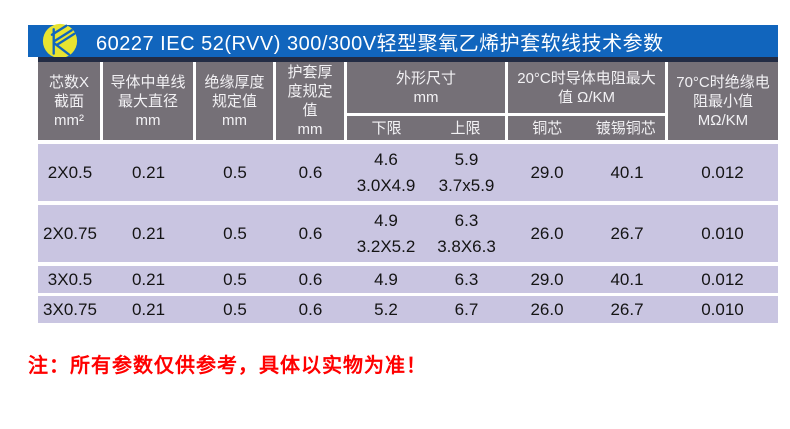  What do you see at coordinates (60, 41) in the screenshot?
I see `brand-logo-icon` at bounding box center [60, 41].